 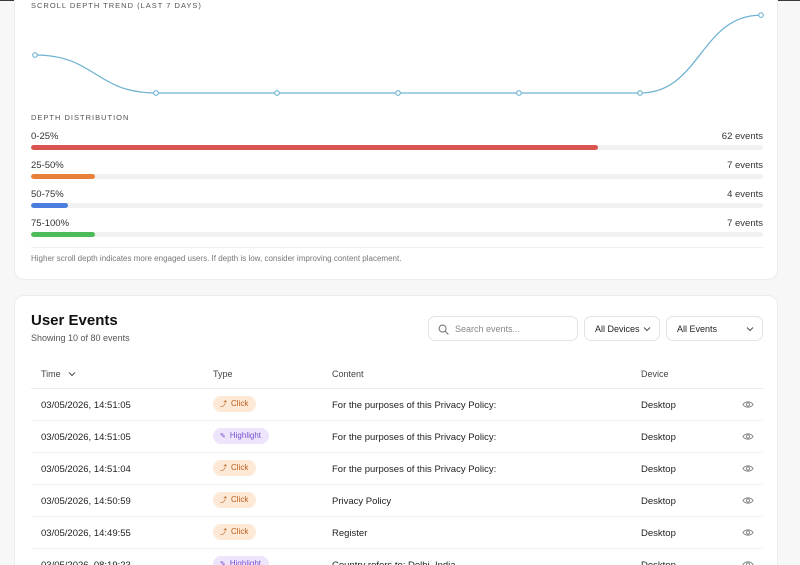 What do you see at coordinates (47, 165) in the screenshot?
I see `depth-range-label: 25-50%` at bounding box center [47, 165].